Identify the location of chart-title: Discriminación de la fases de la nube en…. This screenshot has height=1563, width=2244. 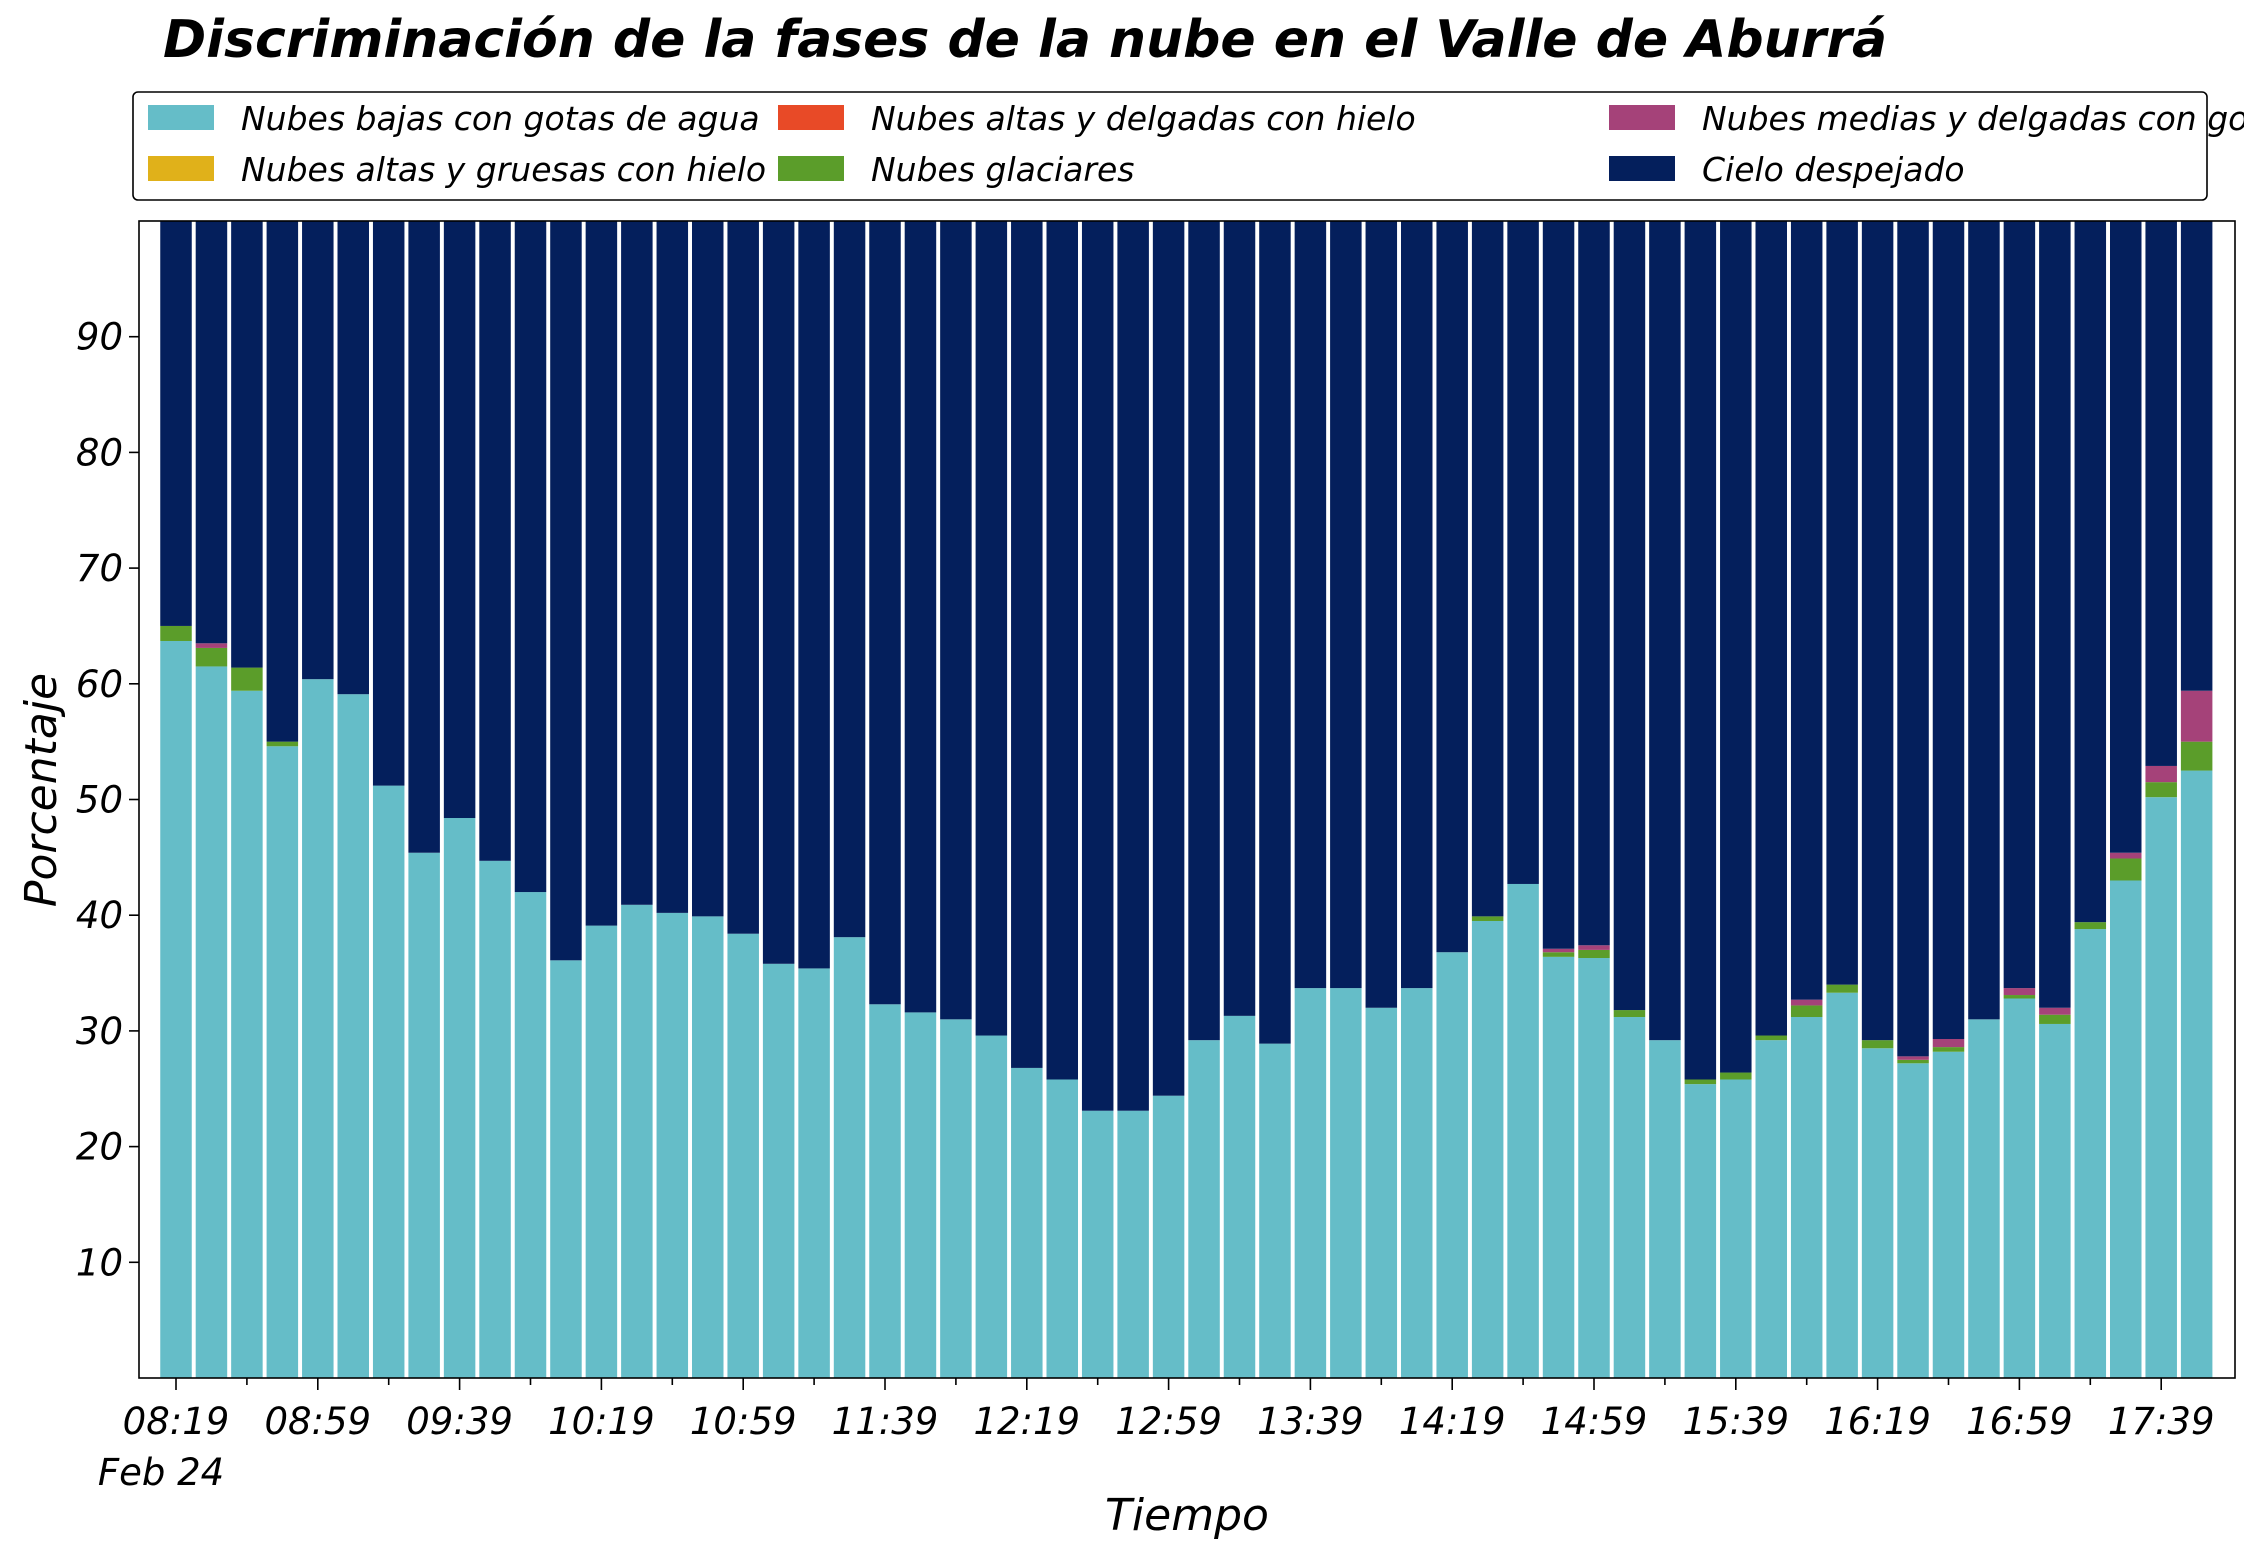
(1025, 40).